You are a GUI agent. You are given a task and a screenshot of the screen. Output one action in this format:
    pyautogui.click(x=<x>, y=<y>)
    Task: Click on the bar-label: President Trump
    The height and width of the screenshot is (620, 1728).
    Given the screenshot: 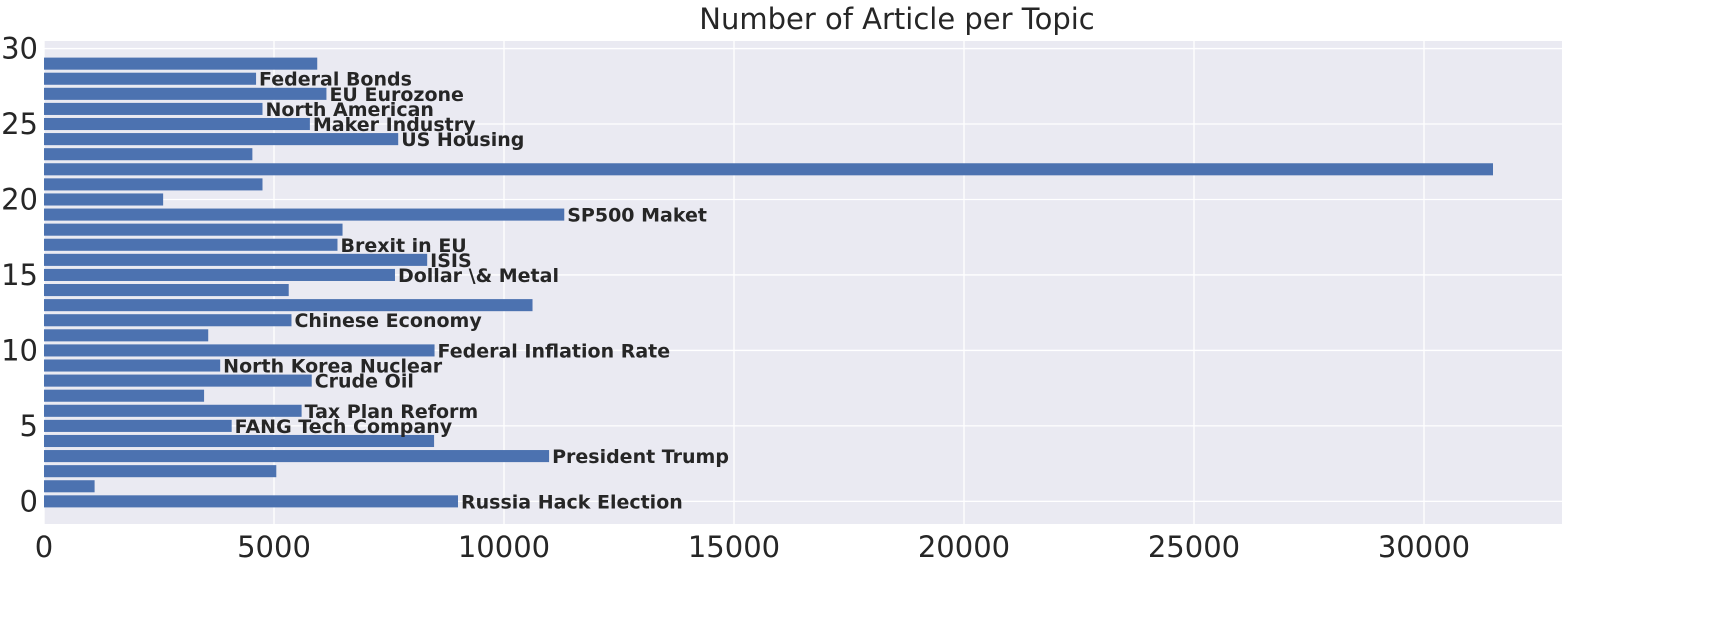 What is the action you would take?
    pyautogui.click(x=640, y=457)
    